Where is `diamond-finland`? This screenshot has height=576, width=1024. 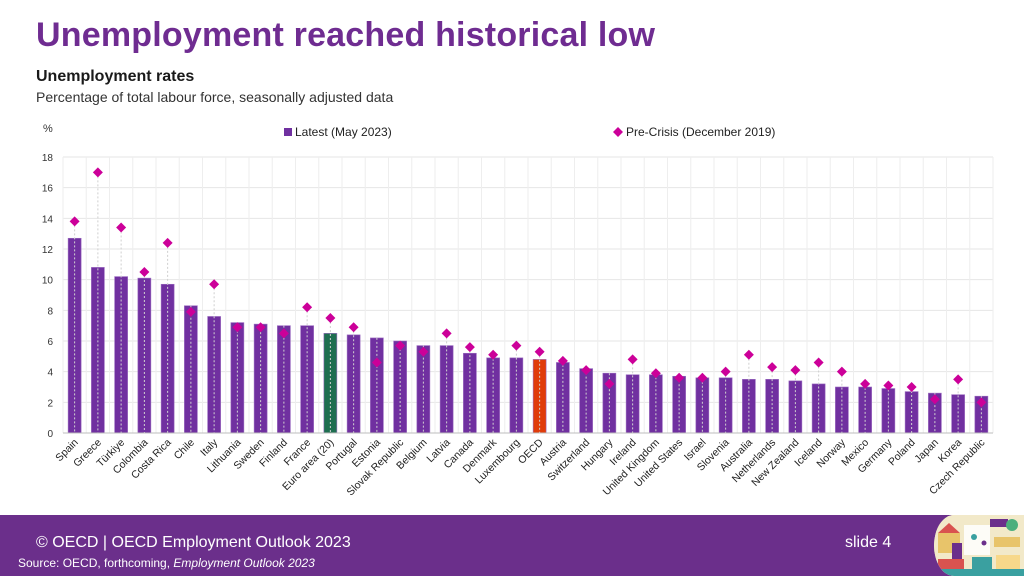
diamond-finland is located at coordinates (283, 333).